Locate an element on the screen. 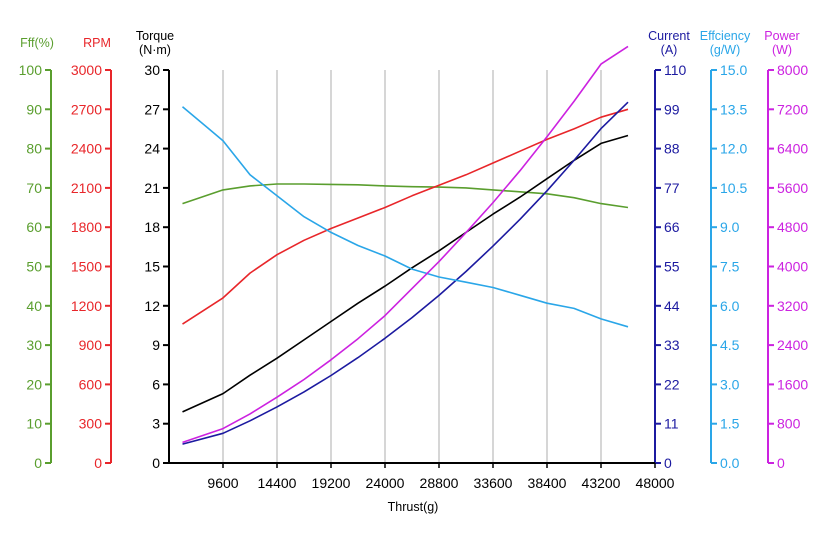  tick-label-torque: 6 is located at coordinates (156, 384).